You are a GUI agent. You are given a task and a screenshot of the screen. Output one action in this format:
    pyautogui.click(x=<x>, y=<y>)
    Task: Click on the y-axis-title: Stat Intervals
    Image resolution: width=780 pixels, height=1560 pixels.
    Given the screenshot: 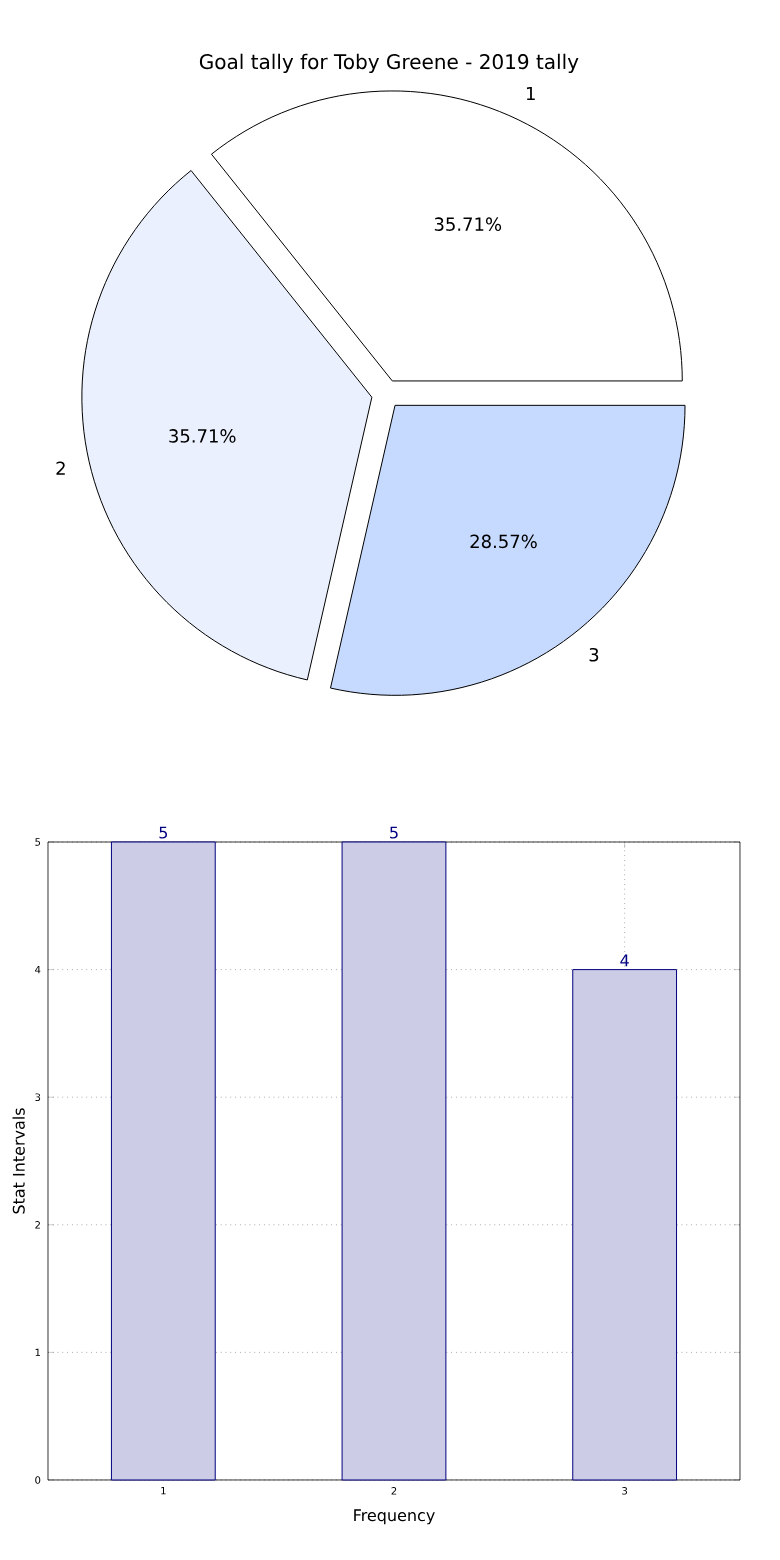 What is the action you would take?
    pyautogui.click(x=18, y=1161)
    